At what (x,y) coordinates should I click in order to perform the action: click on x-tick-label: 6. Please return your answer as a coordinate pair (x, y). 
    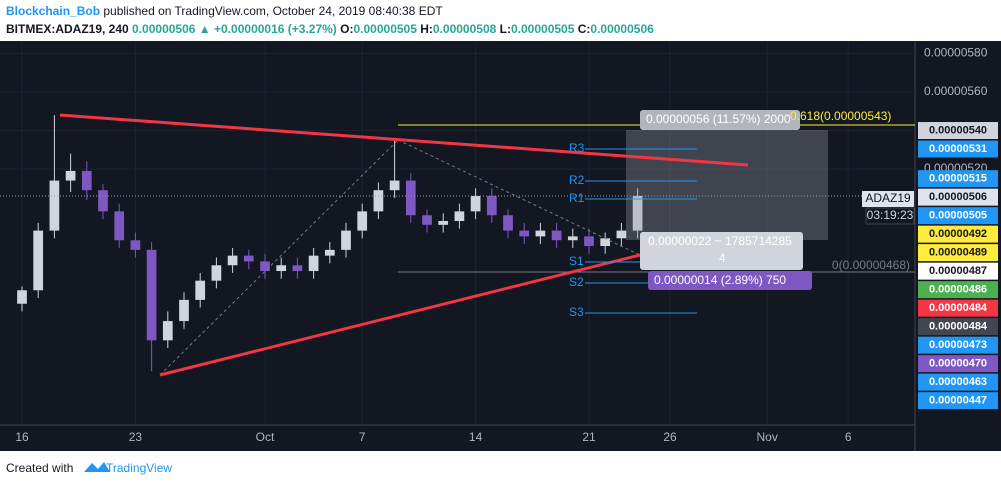
    Looking at the image, I should click on (848, 437).